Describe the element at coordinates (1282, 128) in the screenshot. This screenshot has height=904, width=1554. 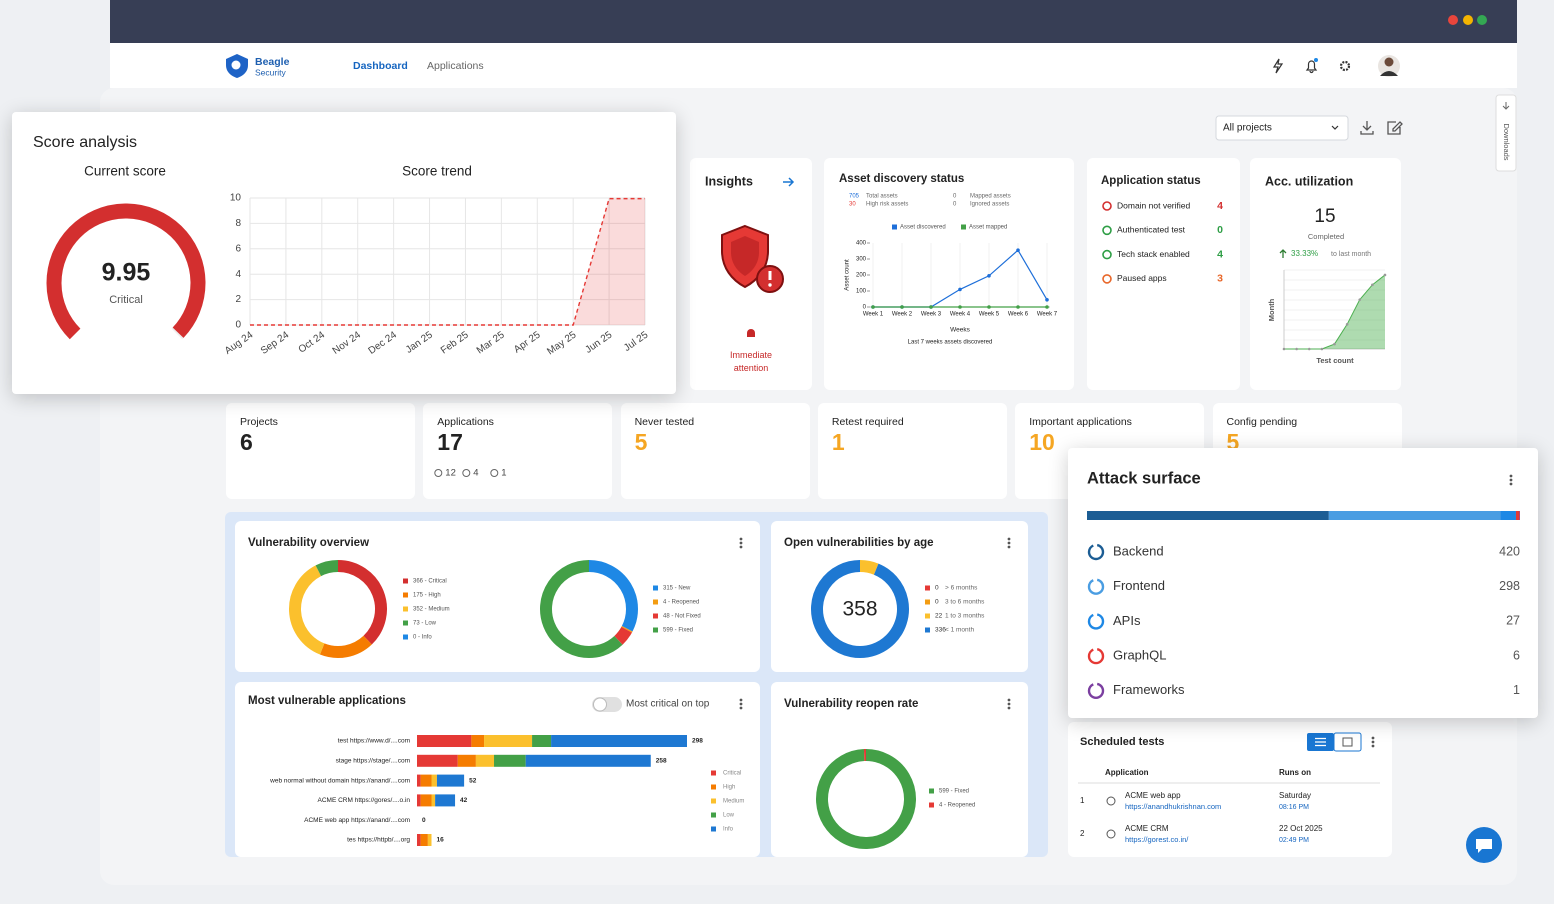
I see `project-select` at that location.